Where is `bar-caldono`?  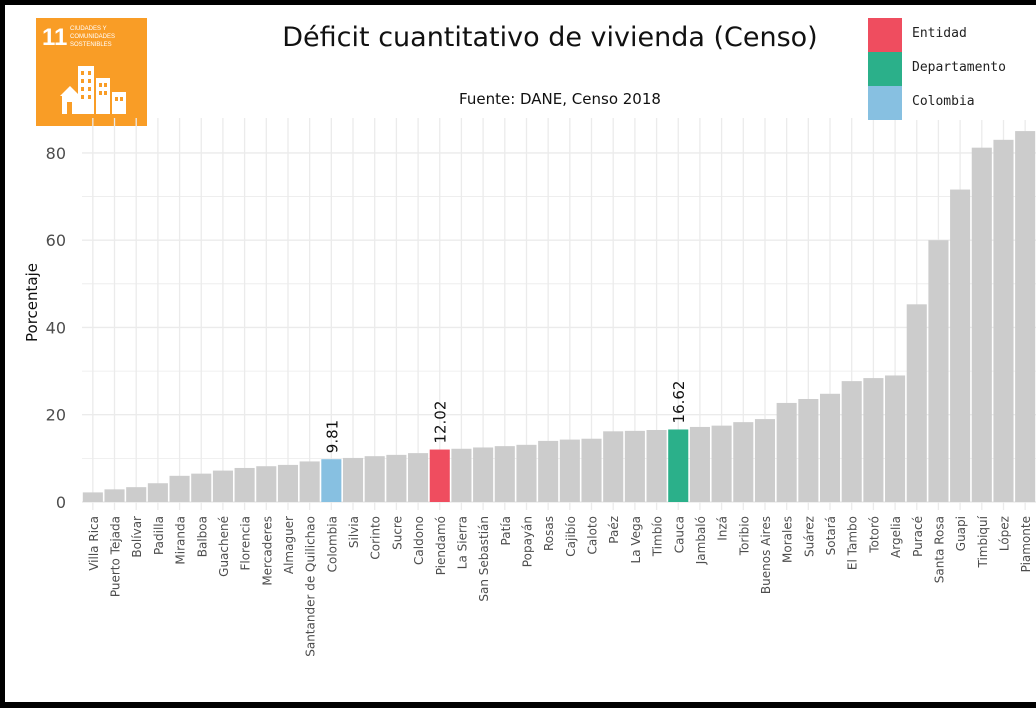
bar-caldono is located at coordinates (418, 477).